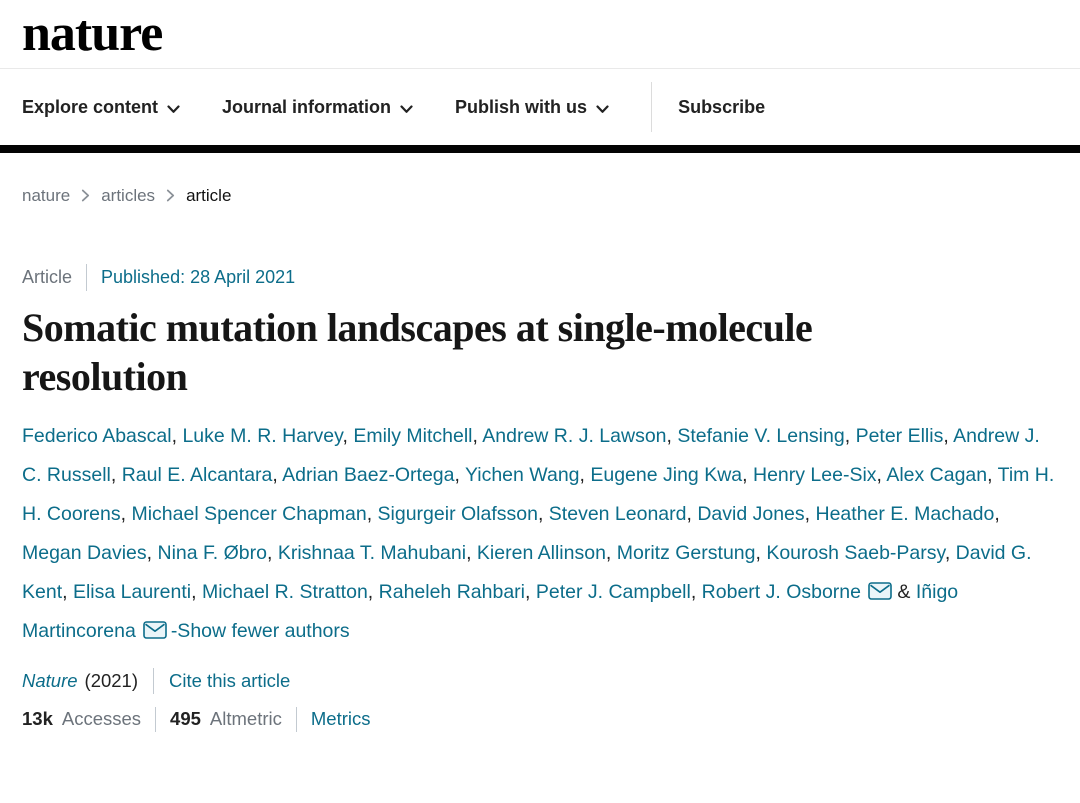 The height and width of the screenshot is (803, 1080). I want to click on breadcrumb: nature articles article, so click(540, 196).